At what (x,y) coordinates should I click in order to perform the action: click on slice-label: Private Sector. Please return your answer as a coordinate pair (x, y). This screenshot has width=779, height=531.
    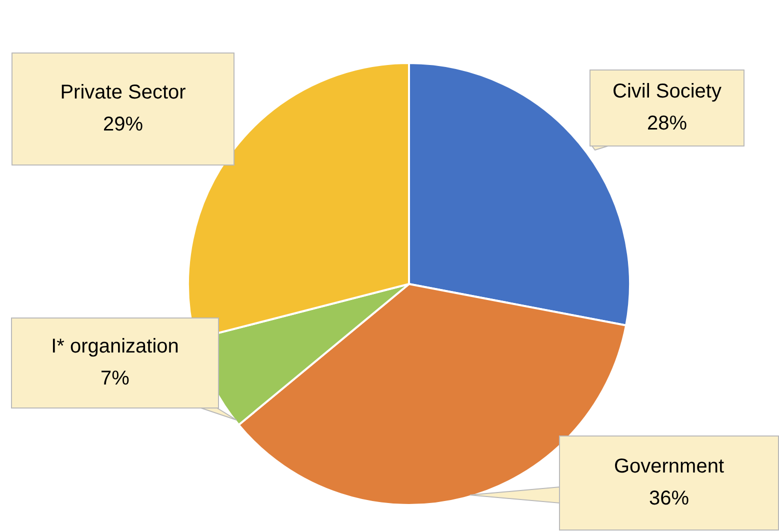
    Looking at the image, I should click on (123, 93).